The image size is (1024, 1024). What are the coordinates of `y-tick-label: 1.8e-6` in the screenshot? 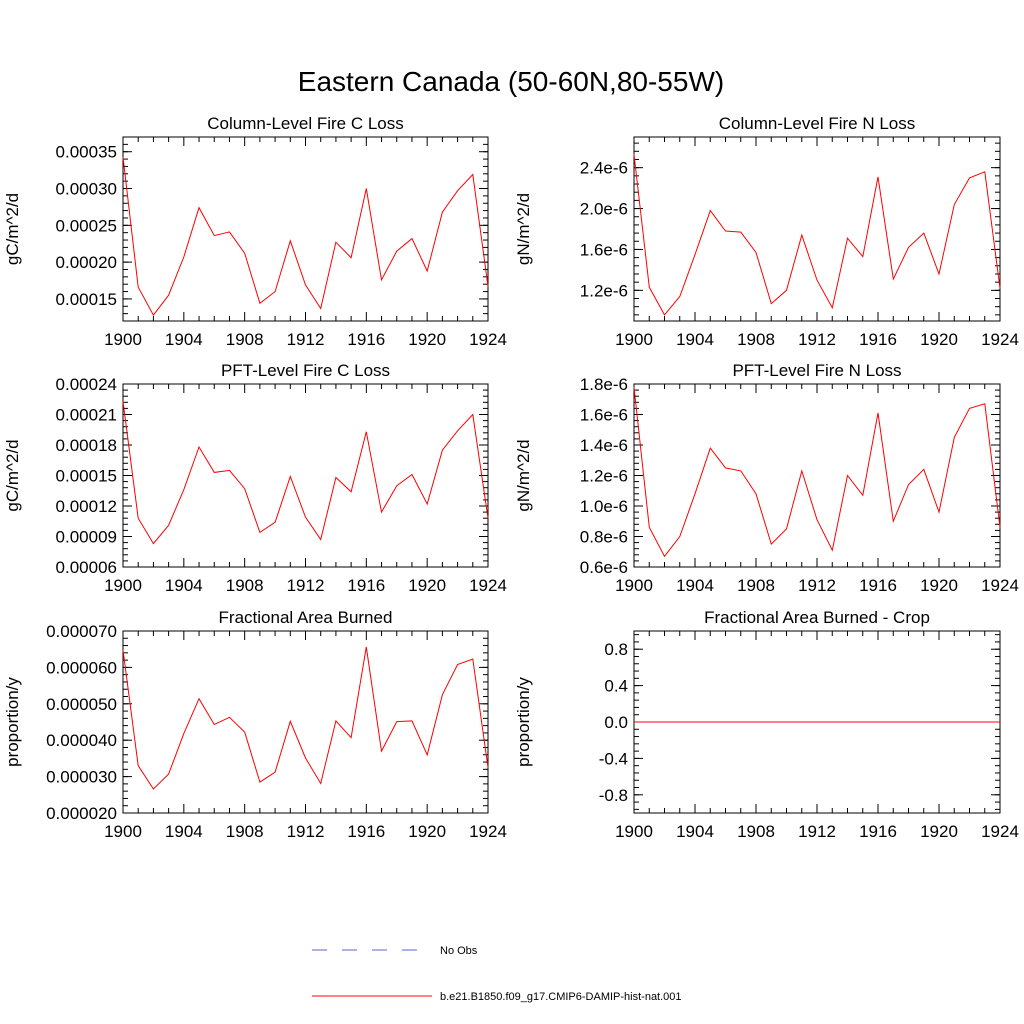 It's located at (604, 384).